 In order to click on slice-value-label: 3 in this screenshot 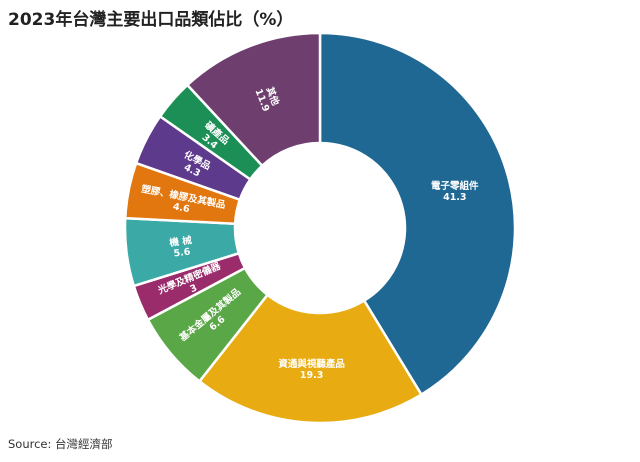, I will do `click(194, 289)`.